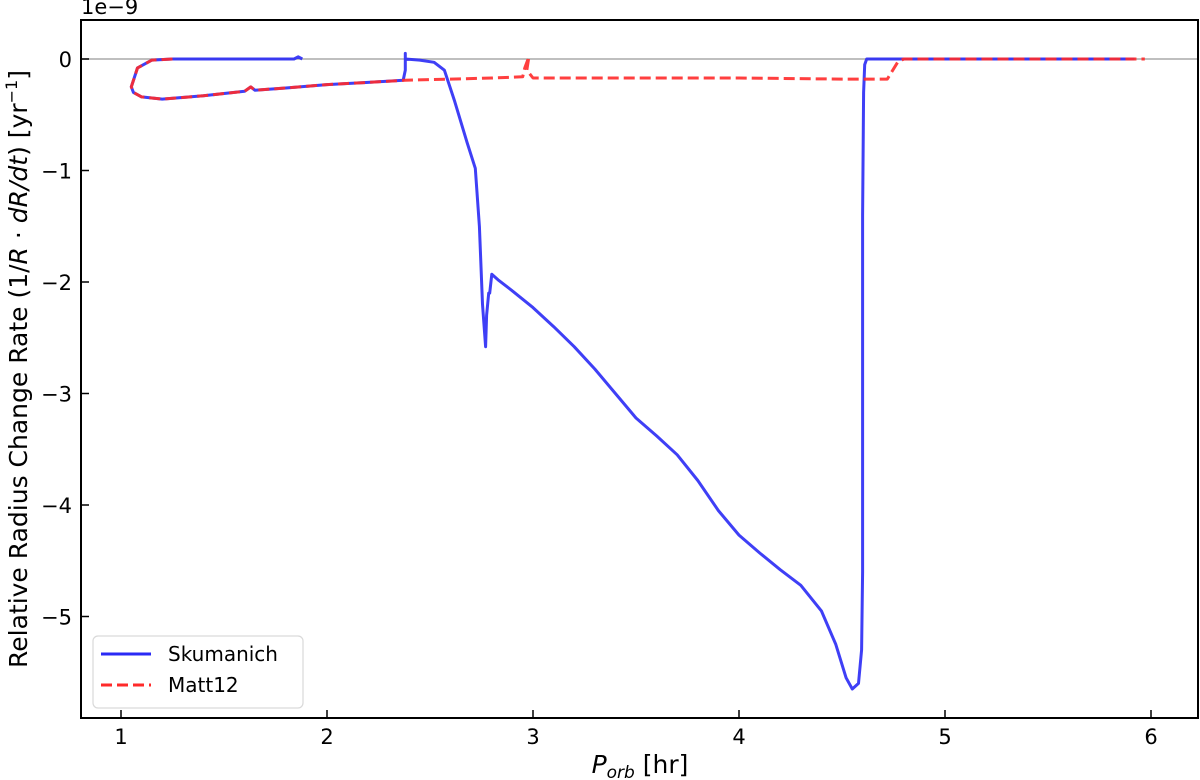 The image size is (1200, 780). What do you see at coordinates (18, 189) in the screenshot?
I see `y-axis-label-drdt: dR/dt` at bounding box center [18, 189].